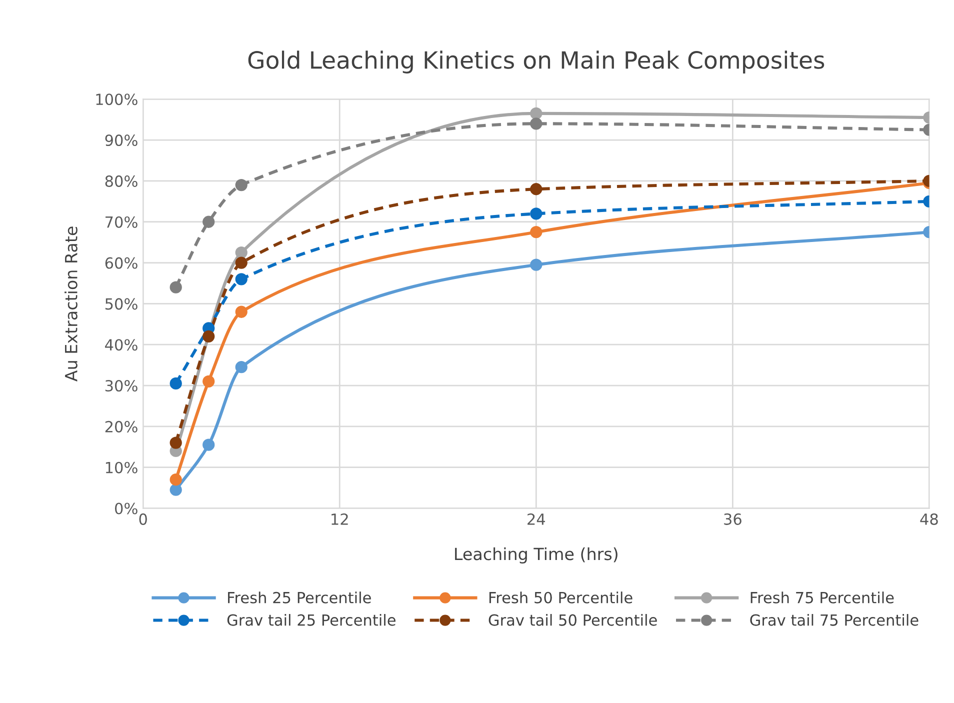 Image resolution: width=954 pixels, height=703 pixels. What do you see at coordinates (536, 555) in the screenshot?
I see `x-axis-title: Leaching Time (hrs)` at bounding box center [536, 555].